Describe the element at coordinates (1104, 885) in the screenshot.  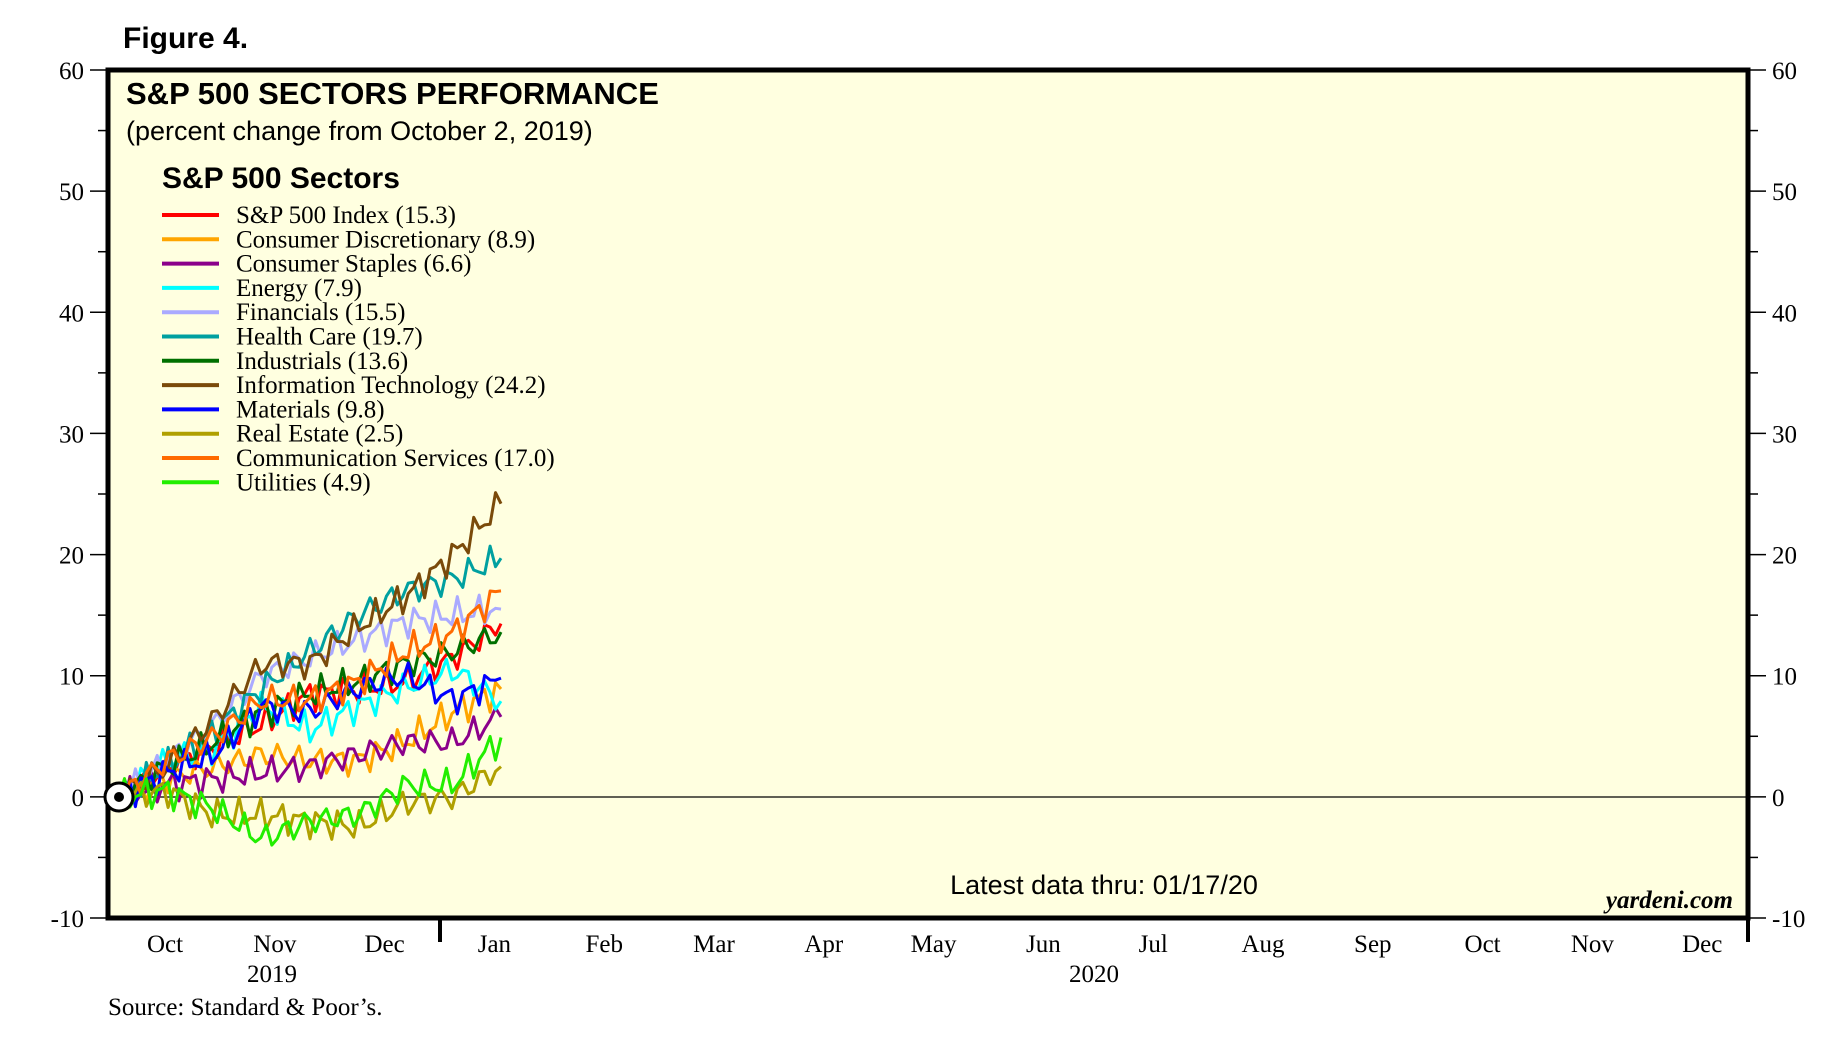
I see `latest-data-note: Latest data thru: 01/17/20` at that location.